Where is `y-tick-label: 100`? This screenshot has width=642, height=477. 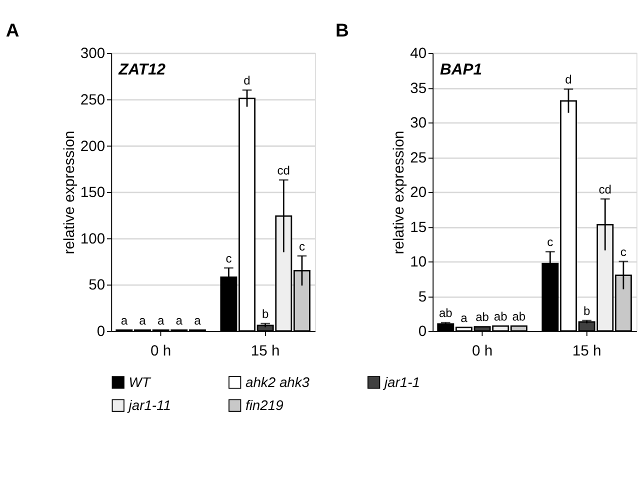 y-tick-label: 100 is located at coordinates (93, 239).